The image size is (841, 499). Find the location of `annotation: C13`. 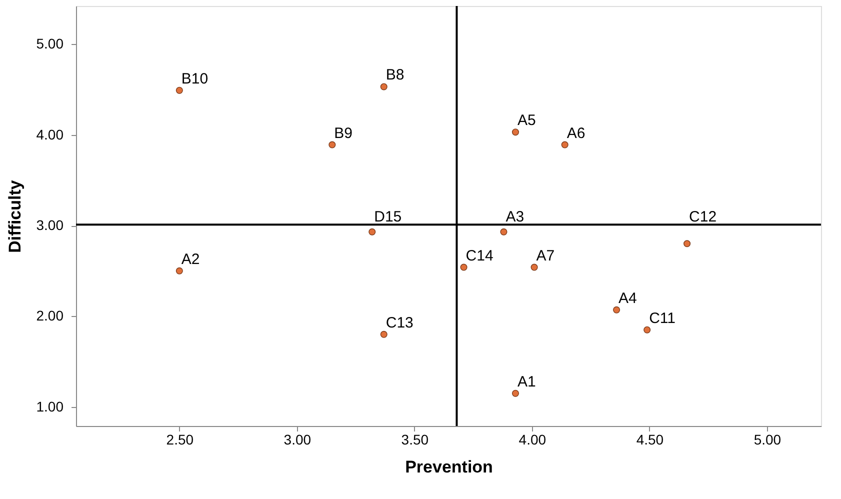

annotation: C13 is located at coordinates (400, 323).